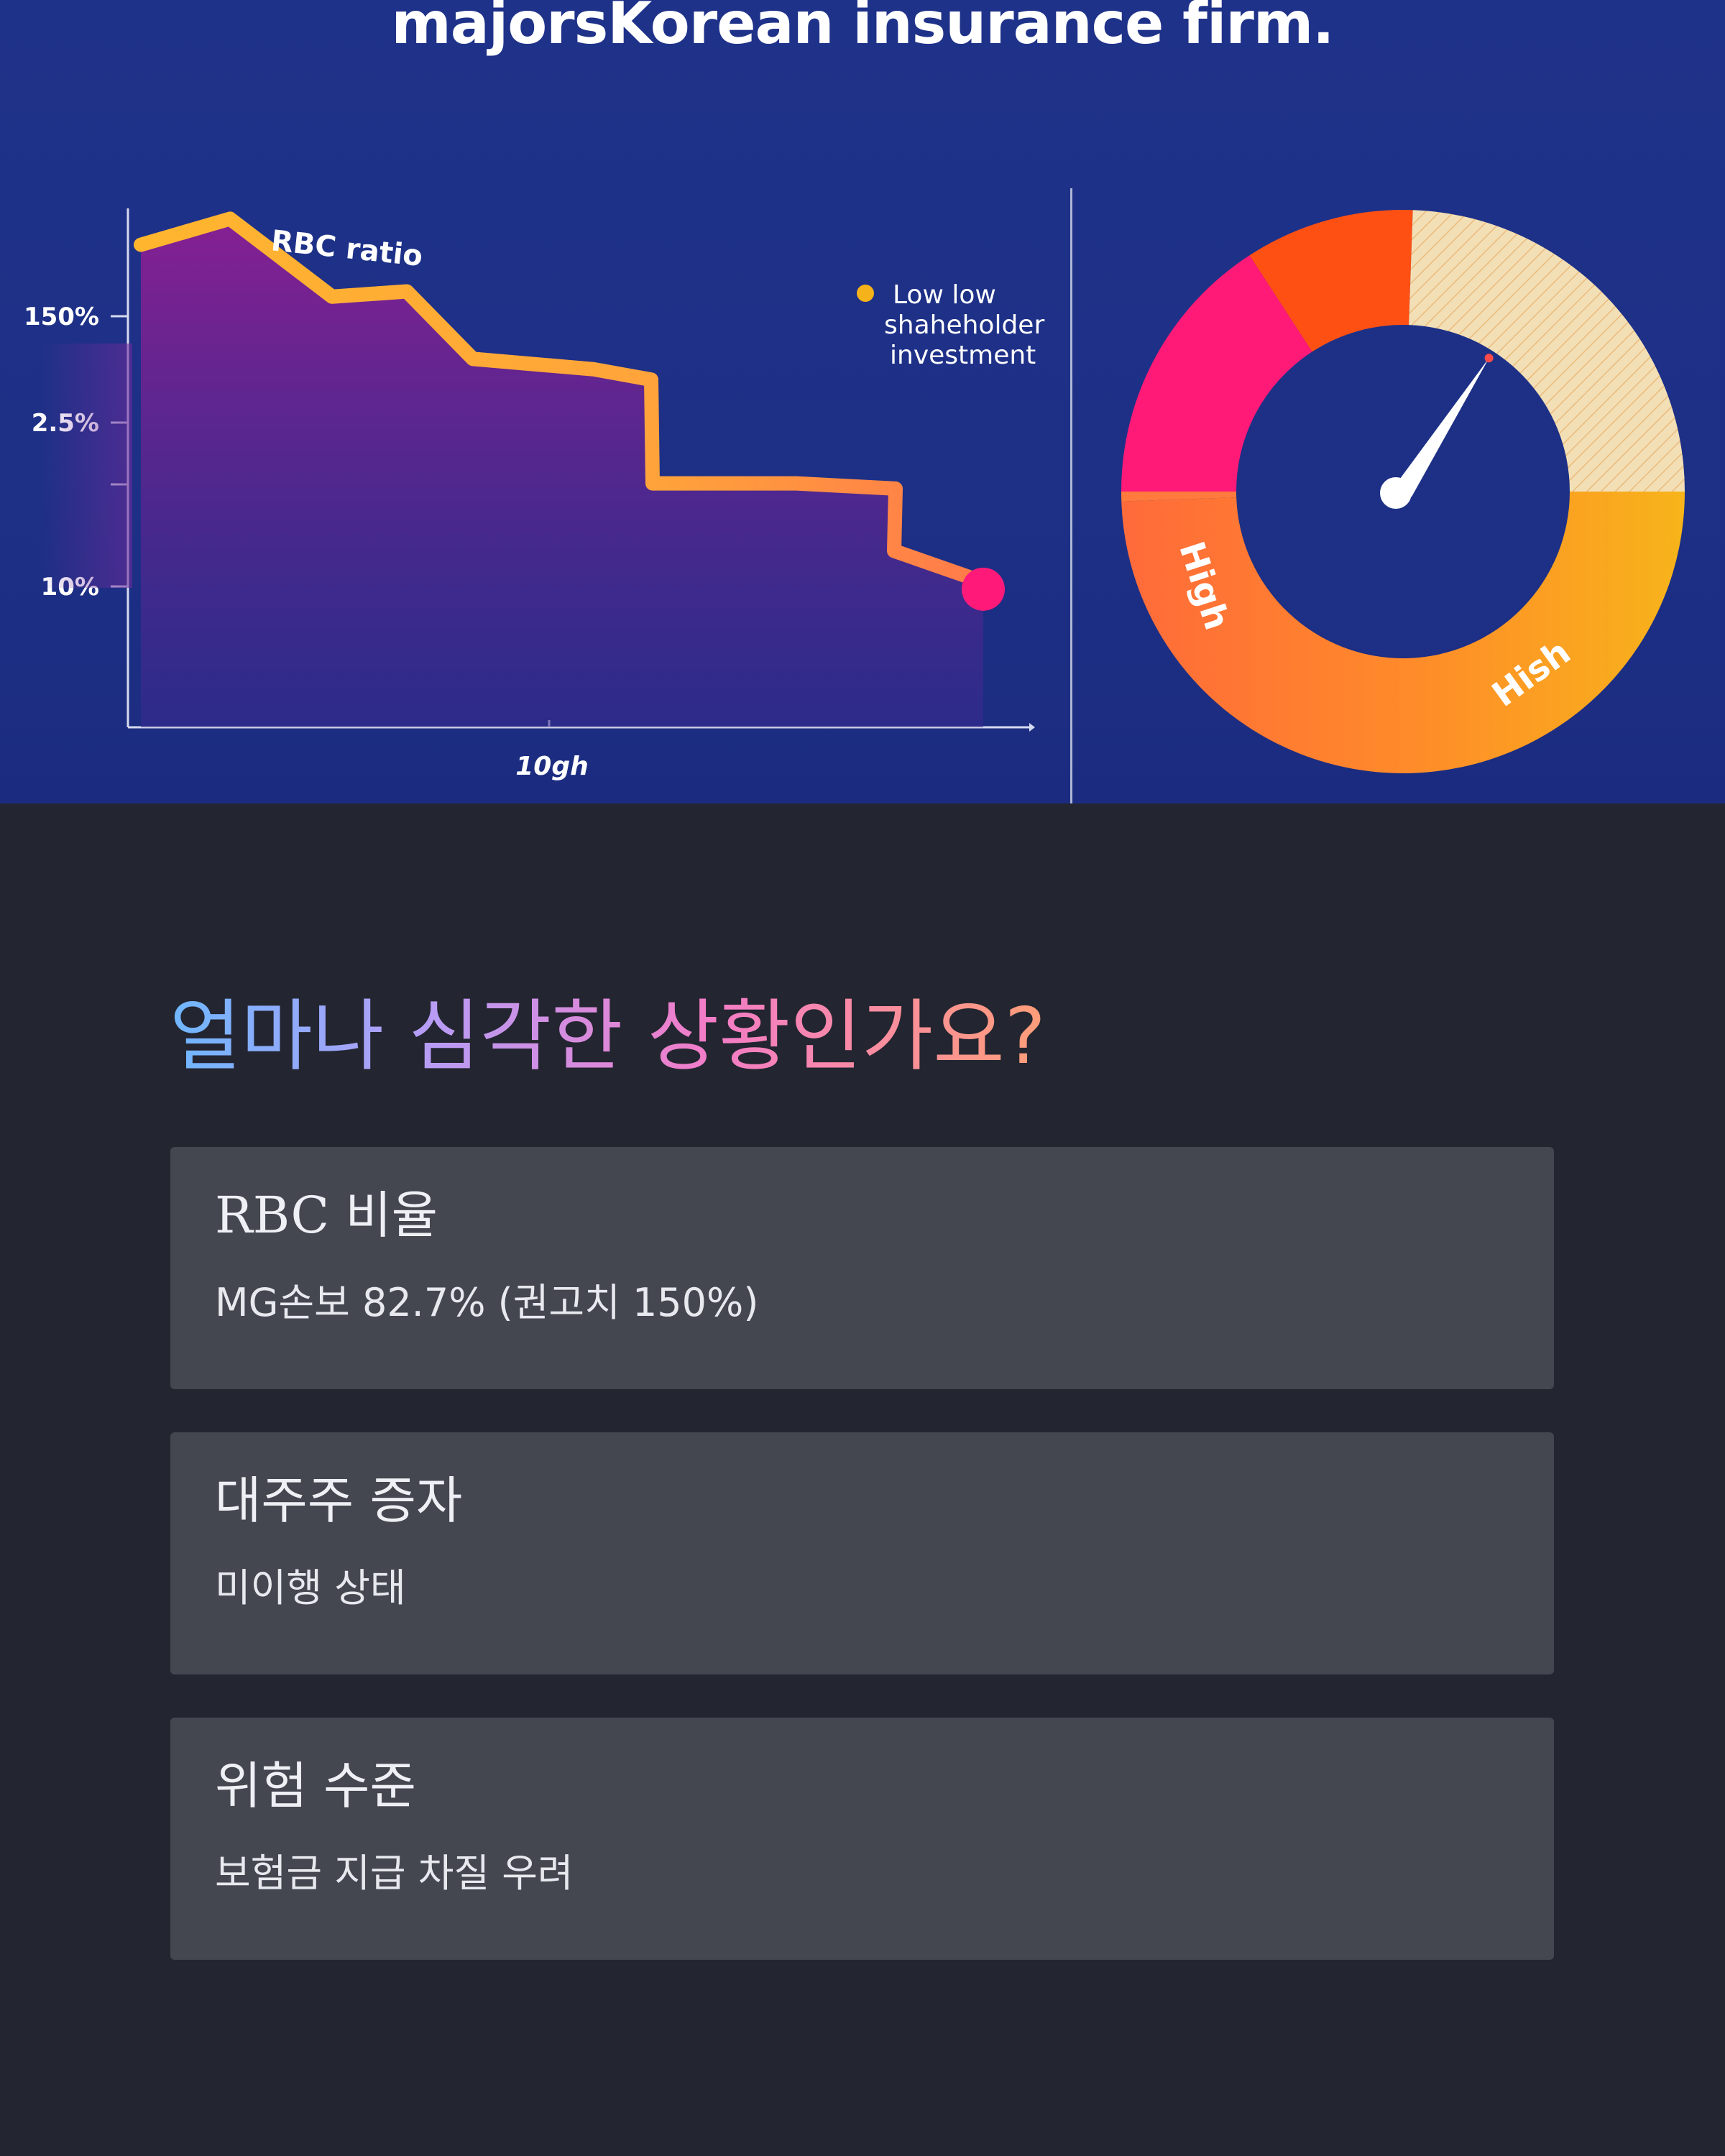 This screenshot has height=2156, width=1725. I want to click on card-rbc-ratio: RBC 비율 MG손보 82.7% (권고치 150%), so click(862, 1268).